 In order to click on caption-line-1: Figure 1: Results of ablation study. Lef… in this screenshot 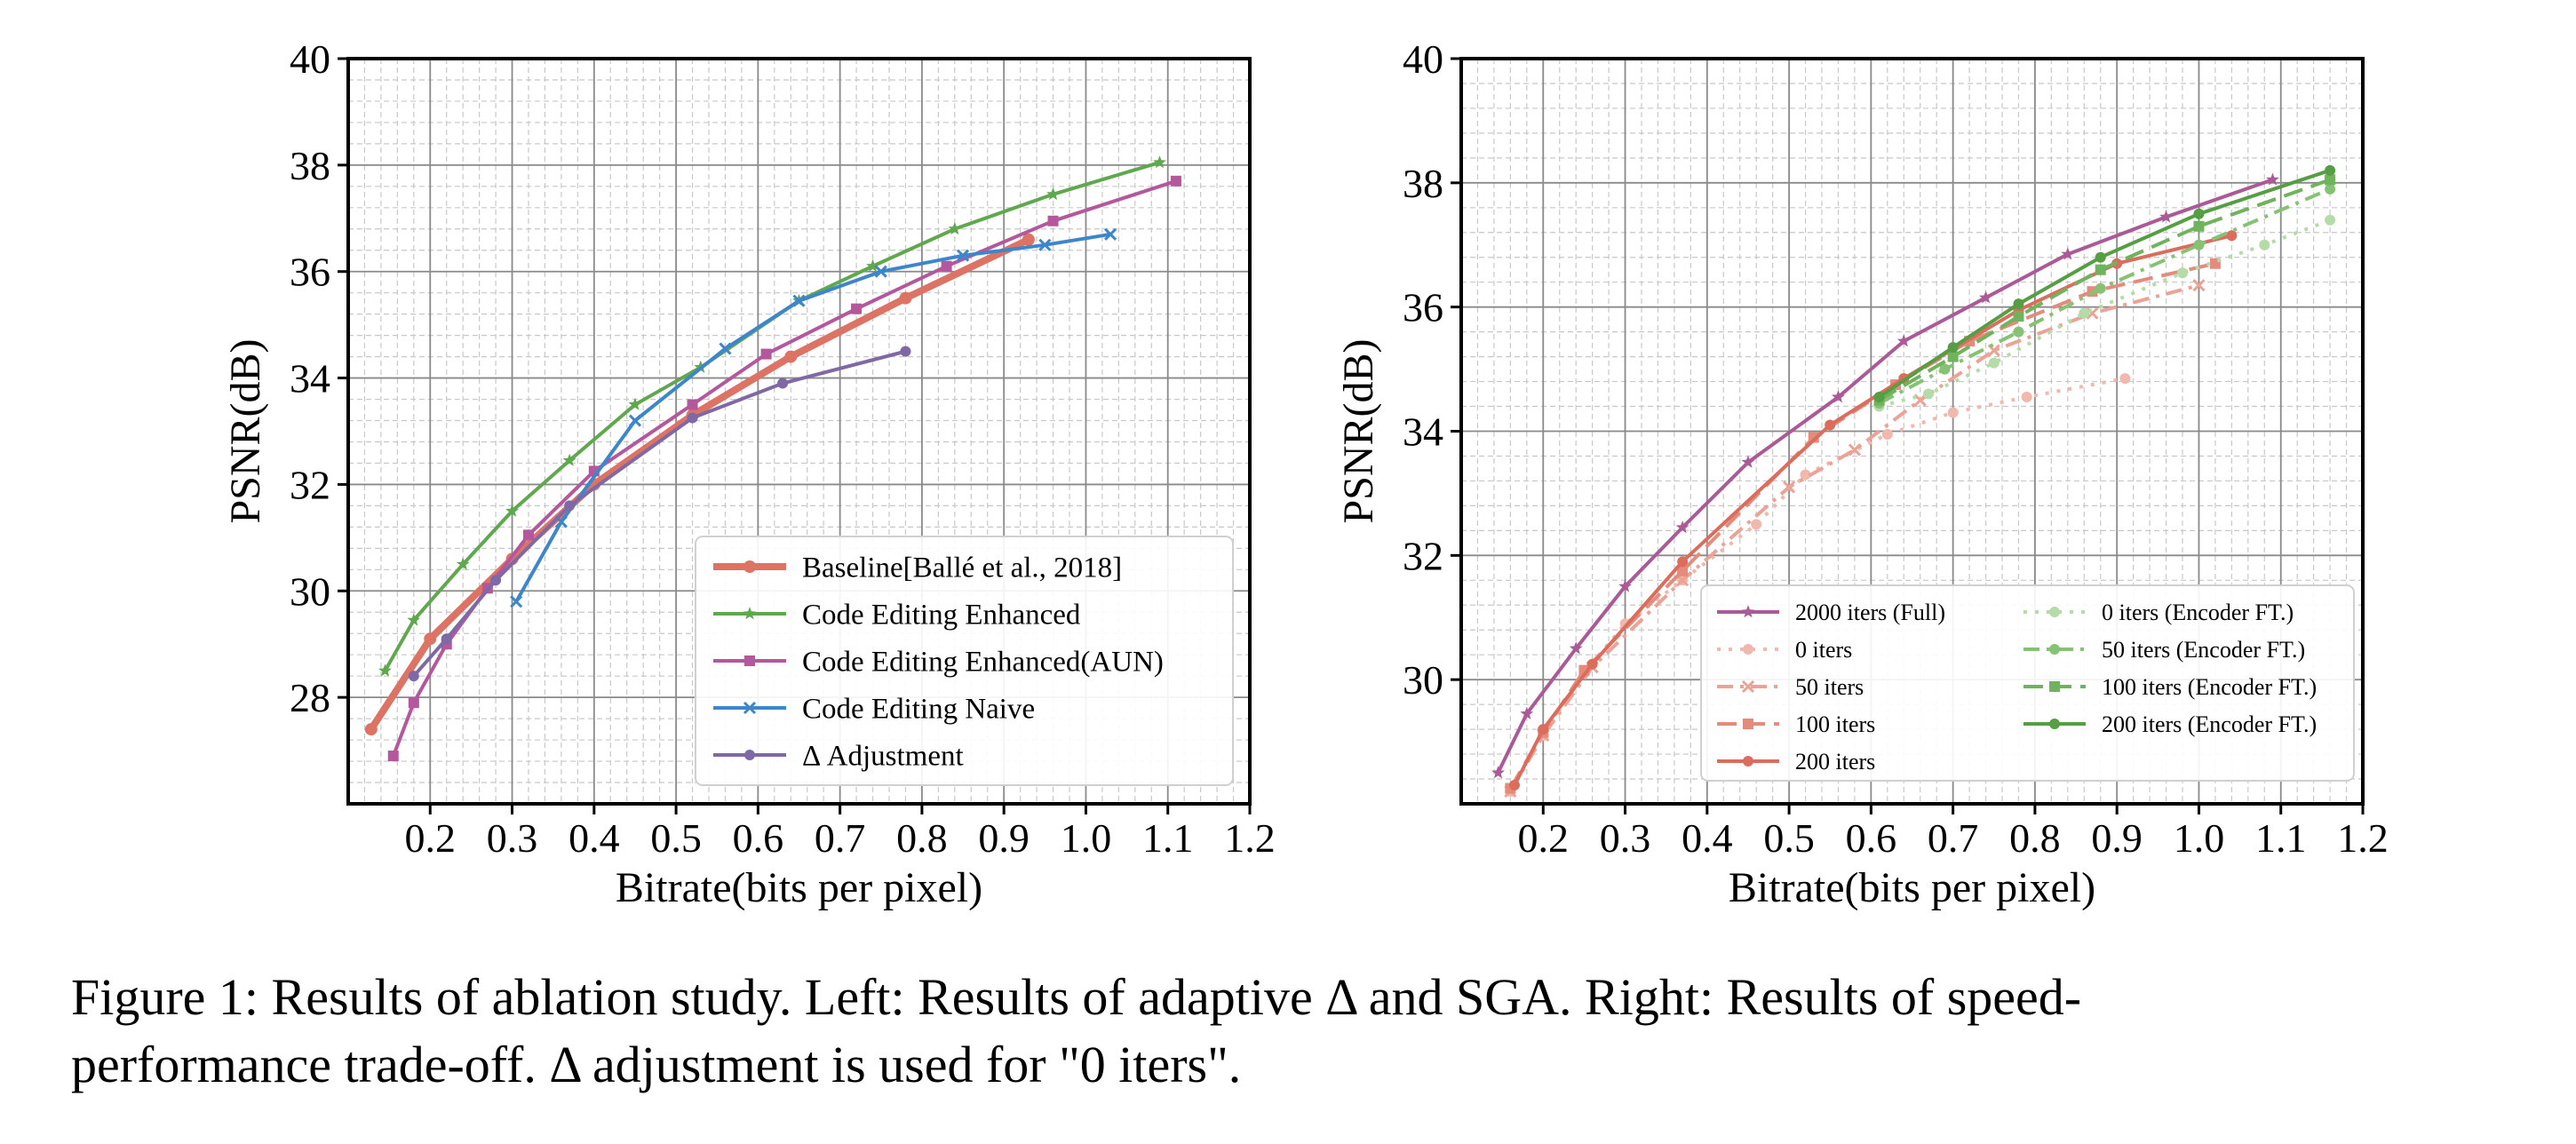, I will do `click(1076, 997)`.